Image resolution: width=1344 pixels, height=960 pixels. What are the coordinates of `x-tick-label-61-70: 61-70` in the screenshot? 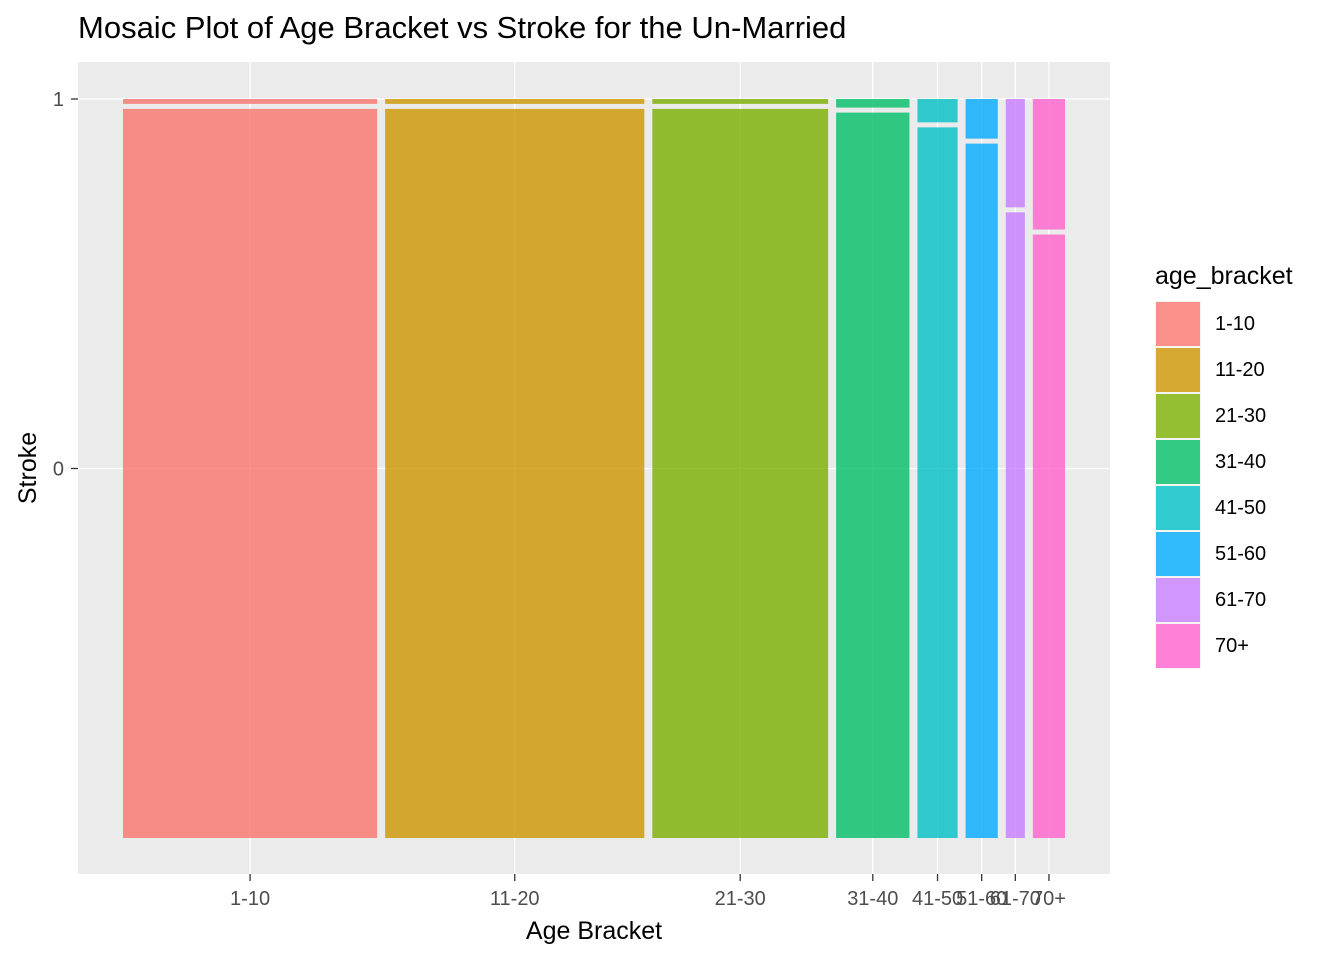 It's located at (1015, 899).